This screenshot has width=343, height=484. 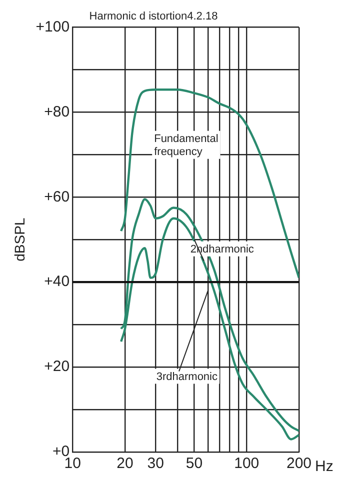 I want to click on x-tick-label: 200, so click(x=299, y=463).